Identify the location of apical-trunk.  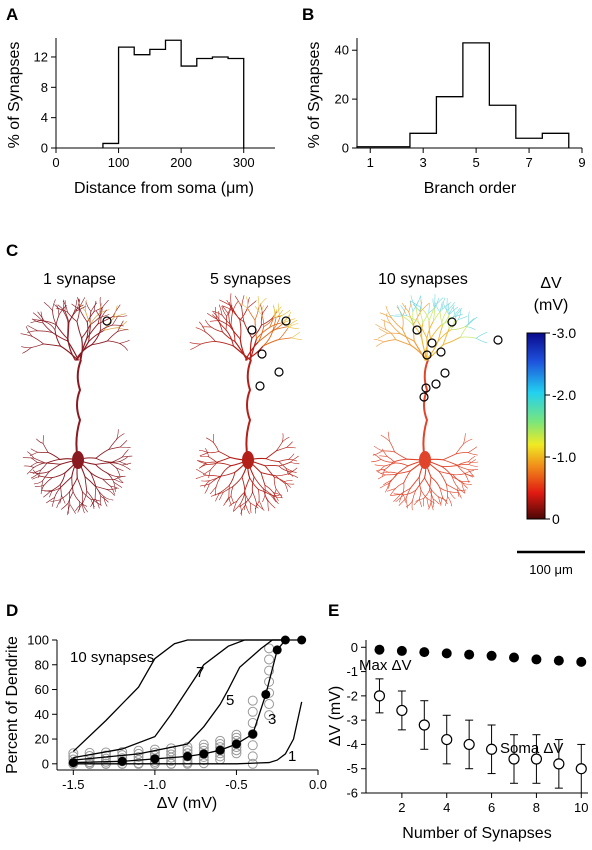
(425, 410).